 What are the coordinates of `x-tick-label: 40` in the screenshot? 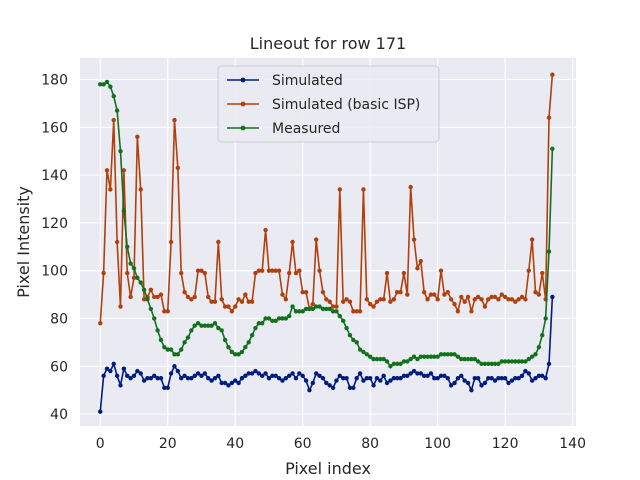 It's located at (235, 444).